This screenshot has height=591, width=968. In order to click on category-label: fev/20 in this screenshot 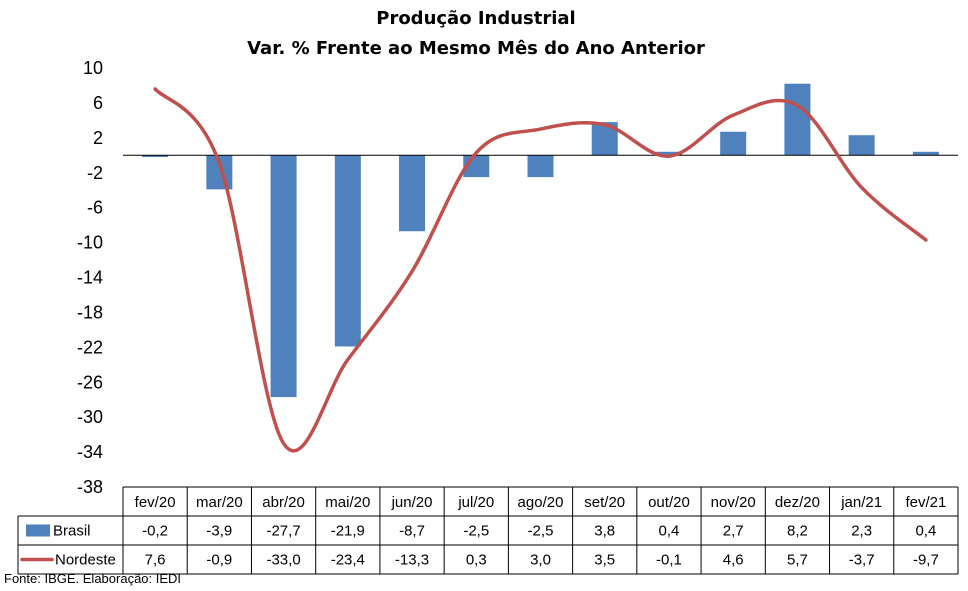, I will do `click(155, 502)`.